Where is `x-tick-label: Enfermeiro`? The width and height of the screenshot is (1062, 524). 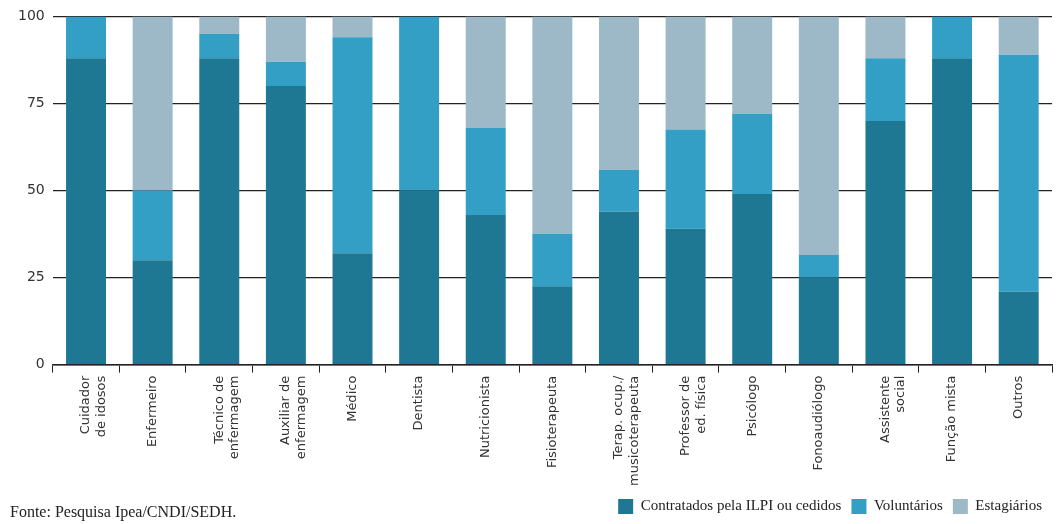 x-tick-label: Enfermeiro is located at coordinates (152, 411).